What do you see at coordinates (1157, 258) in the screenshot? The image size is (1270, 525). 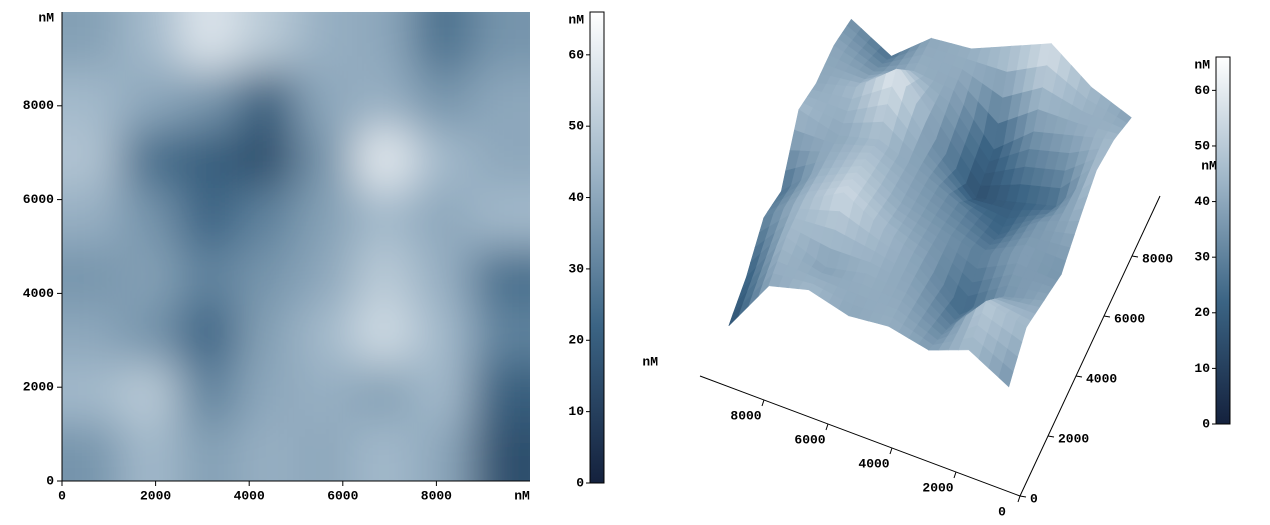 I see `y-tick-label: 8000` at bounding box center [1157, 258].